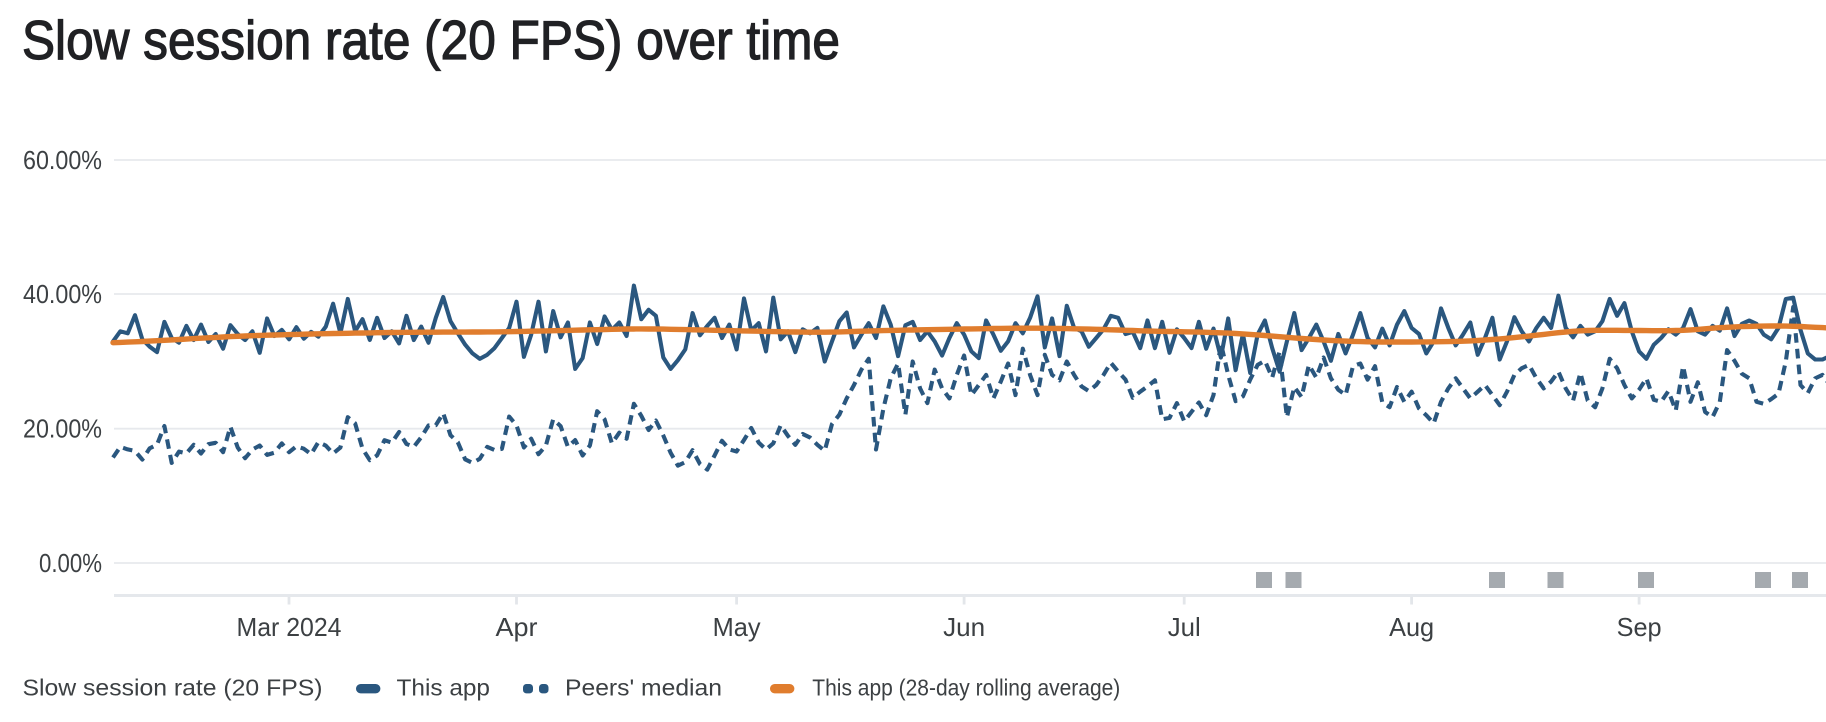 The width and height of the screenshot is (1826, 722). I want to click on svg-text: Apr, so click(517, 627).